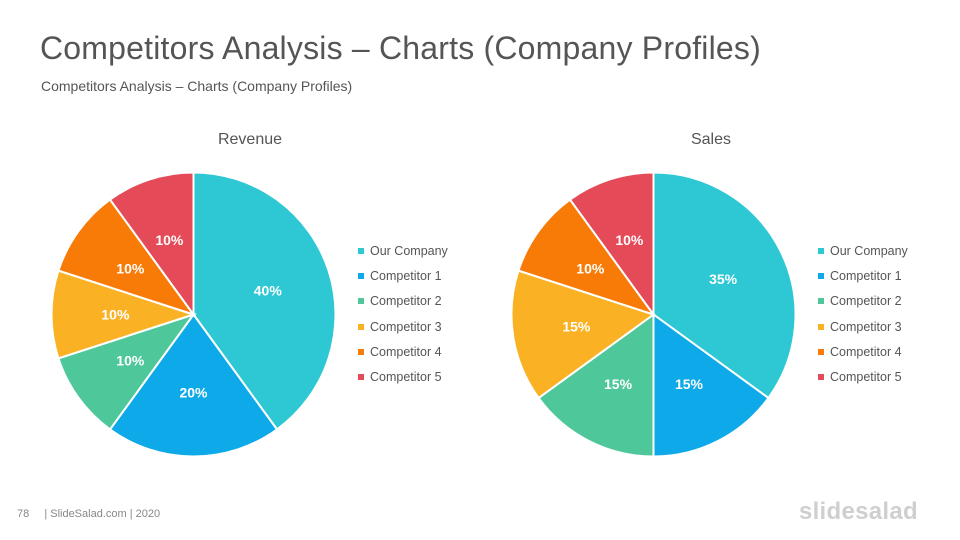 This screenshot has height=540, width=960. Describe the element at coordinates (576, 327) in the screenshot. I see `data-label-competitor-3: 15%` at that location.